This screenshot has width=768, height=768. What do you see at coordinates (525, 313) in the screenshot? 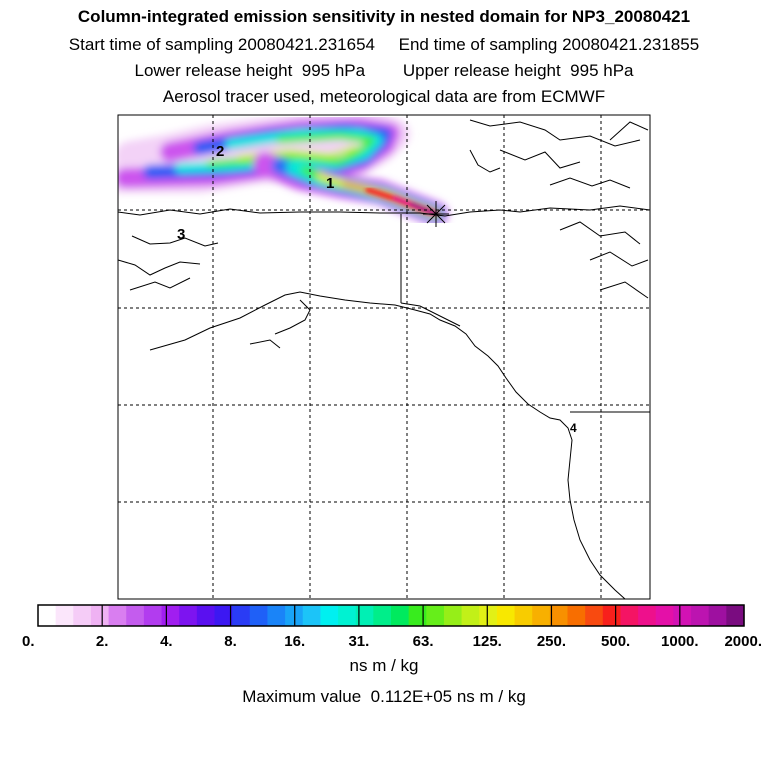
I see `borders` at bounding box center [525, 313].